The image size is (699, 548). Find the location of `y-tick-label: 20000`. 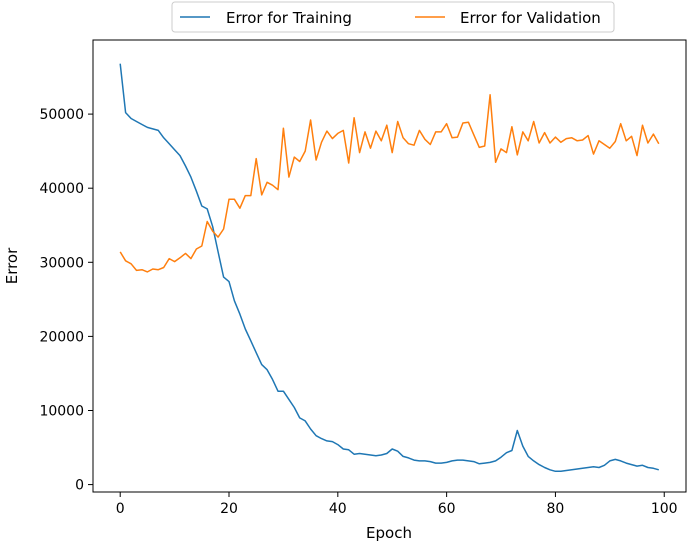

y-tick-label: 20000 is located at coordinates (61, 337).